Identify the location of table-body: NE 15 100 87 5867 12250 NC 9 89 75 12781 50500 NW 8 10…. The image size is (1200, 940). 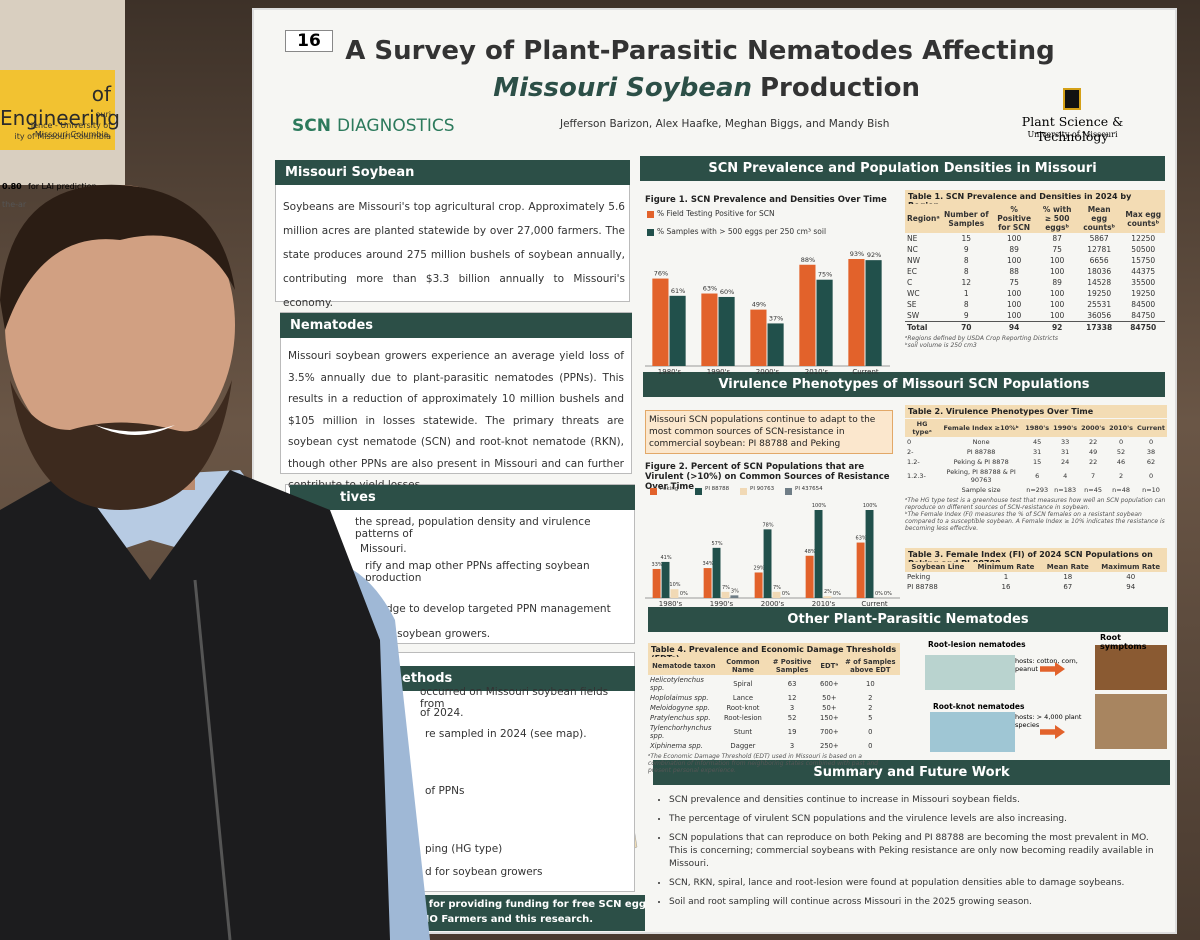
(1035, 283).